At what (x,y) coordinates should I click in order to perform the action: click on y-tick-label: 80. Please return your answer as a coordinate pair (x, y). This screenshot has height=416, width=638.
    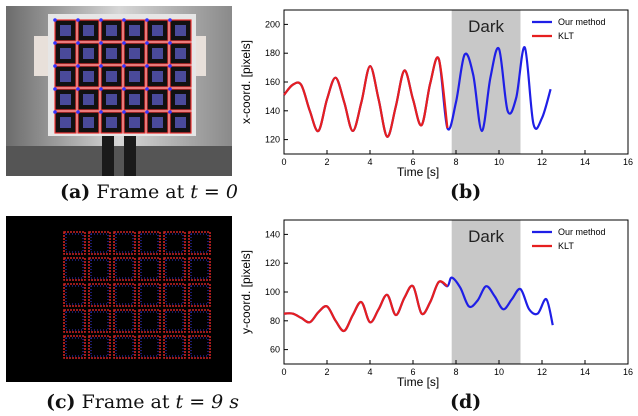
    Looking at the image, I should click on (275, 321).